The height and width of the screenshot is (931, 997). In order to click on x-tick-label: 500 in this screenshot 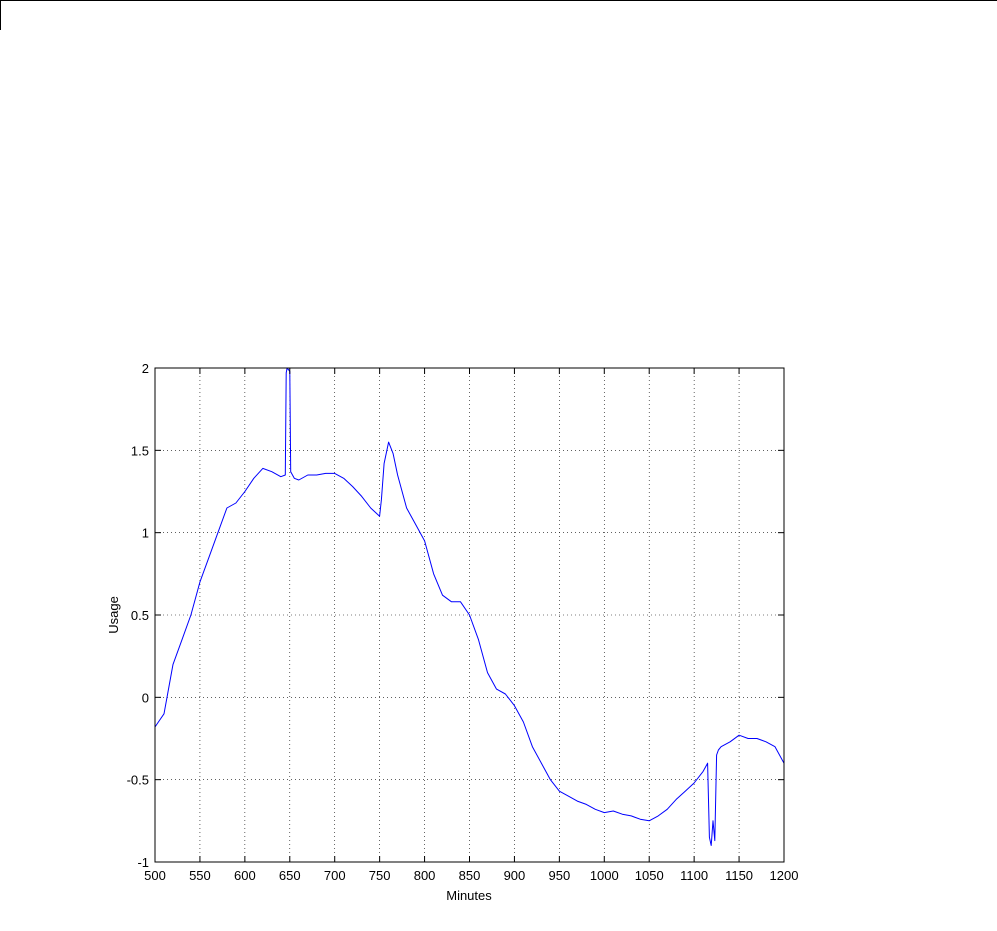, I will do `click(155, 875)`.